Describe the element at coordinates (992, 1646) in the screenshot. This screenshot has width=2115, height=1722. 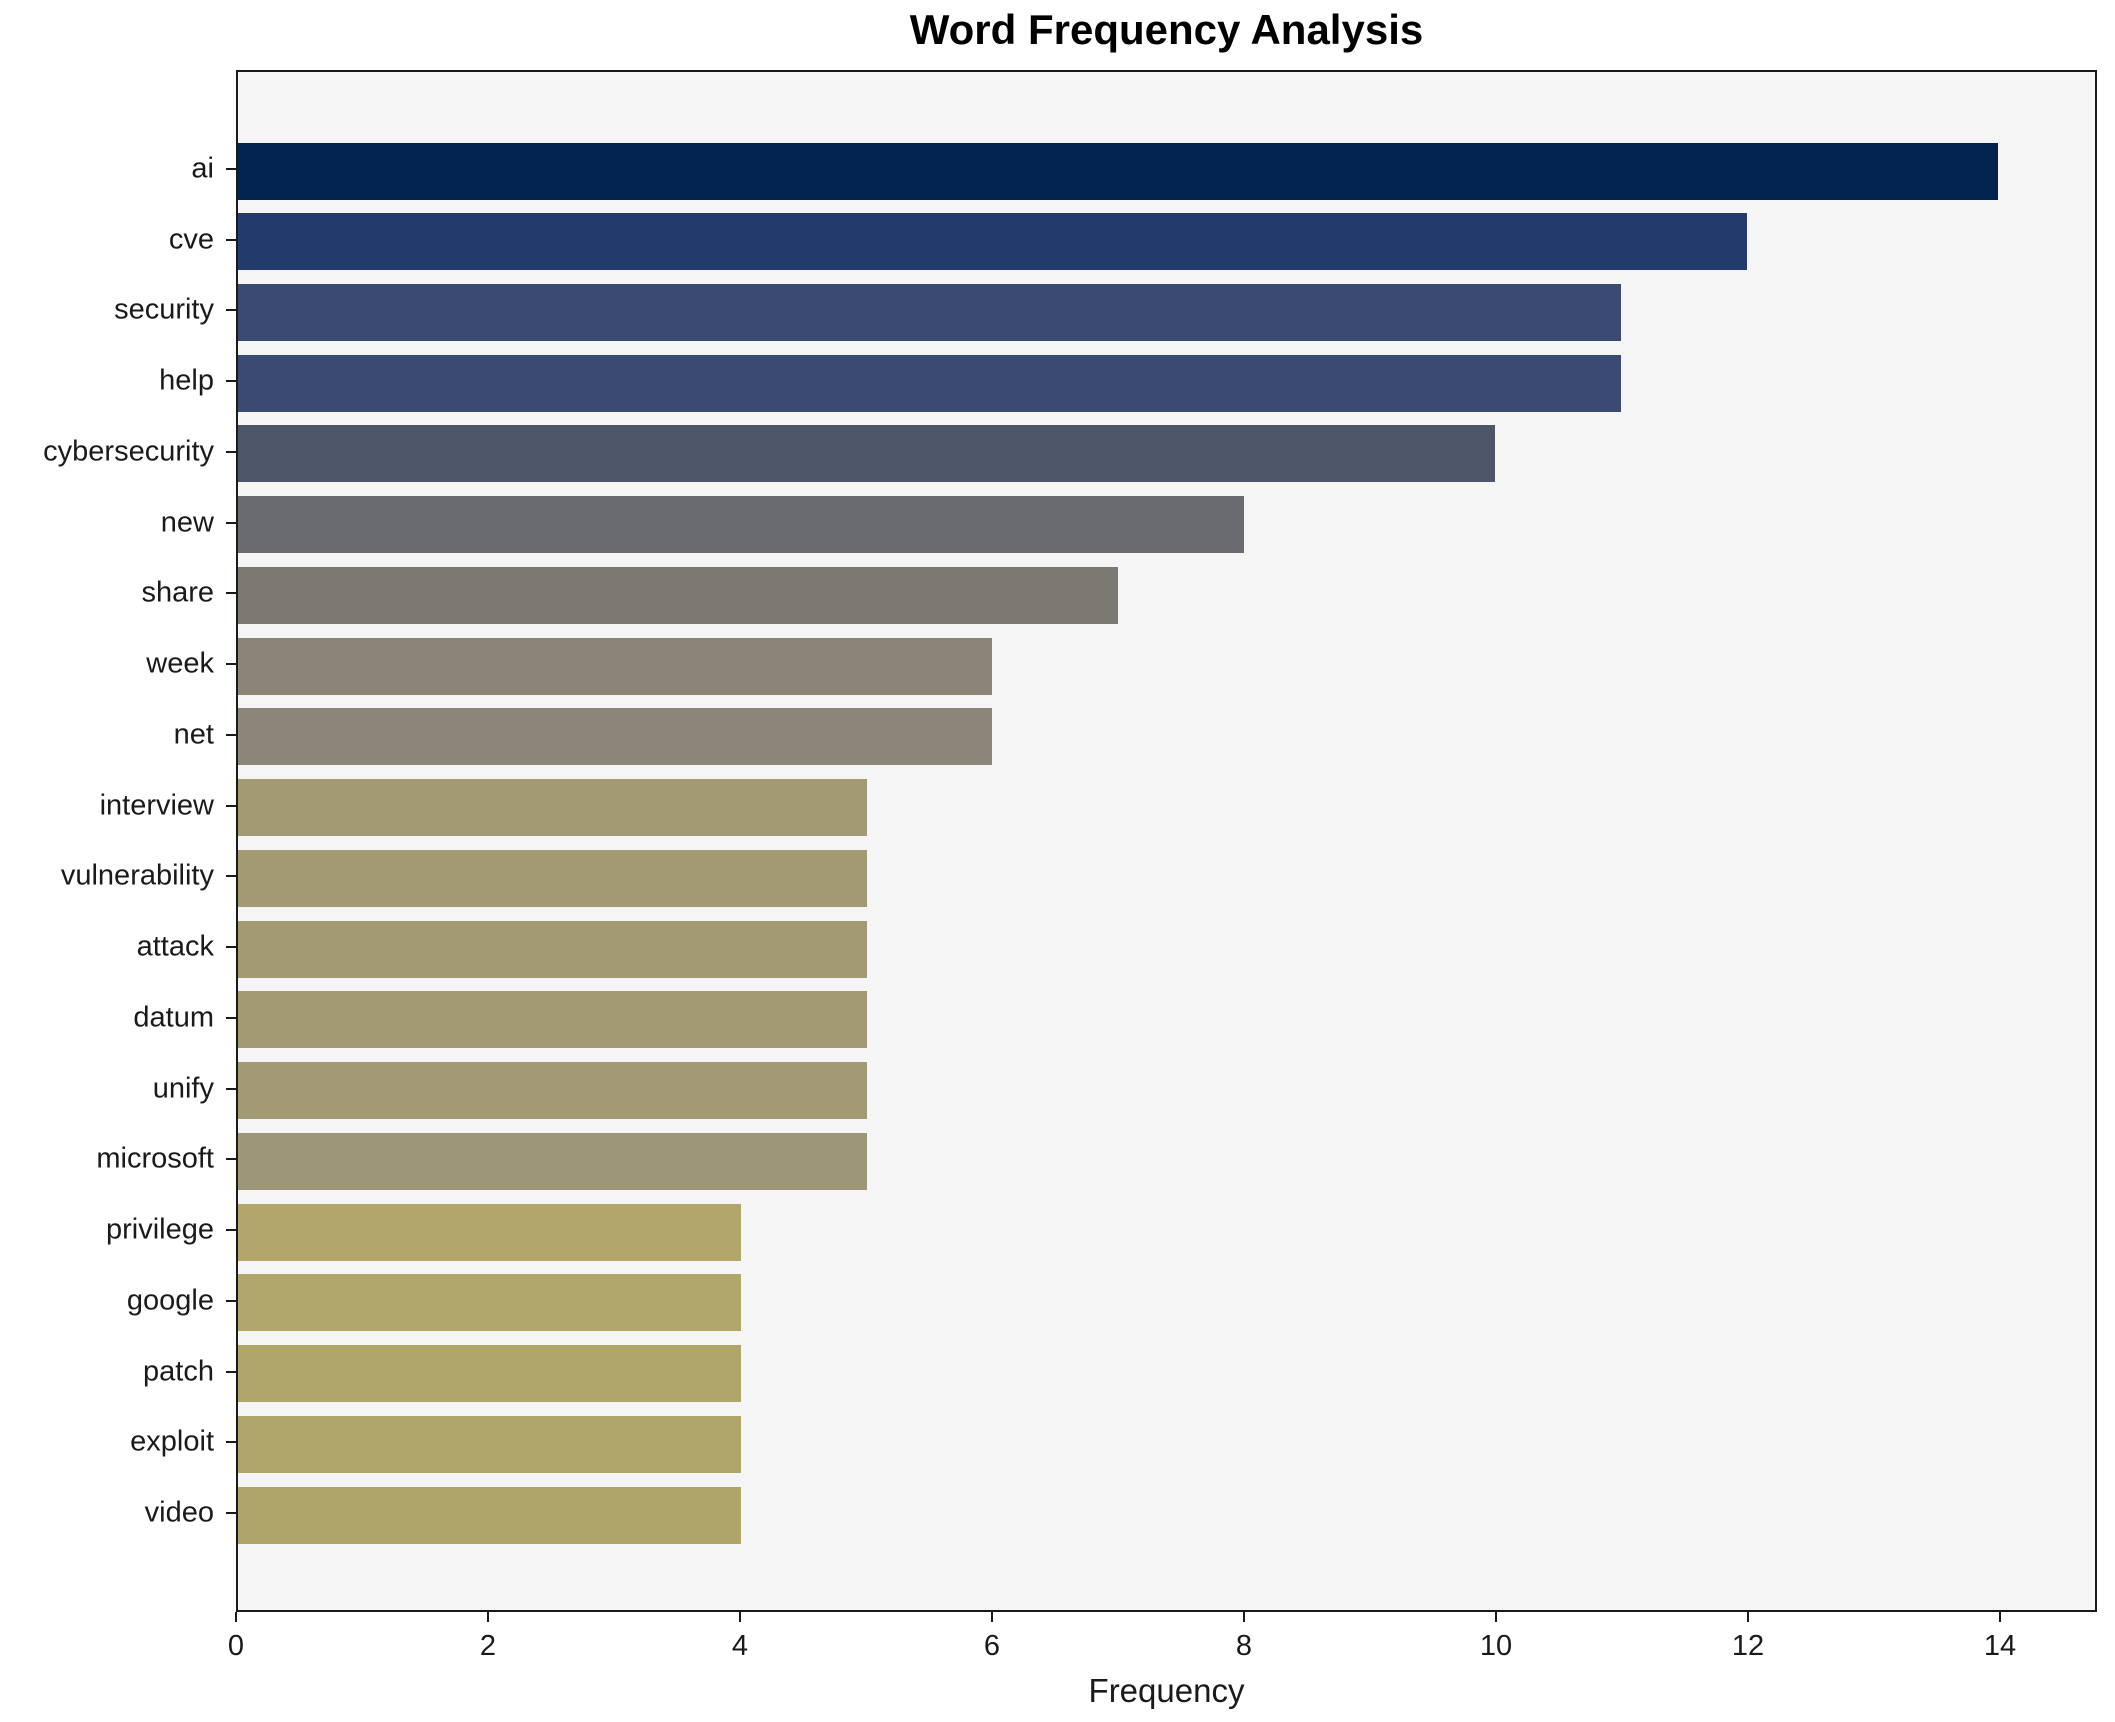
I see `x-tick-label-6: 6` at that location.